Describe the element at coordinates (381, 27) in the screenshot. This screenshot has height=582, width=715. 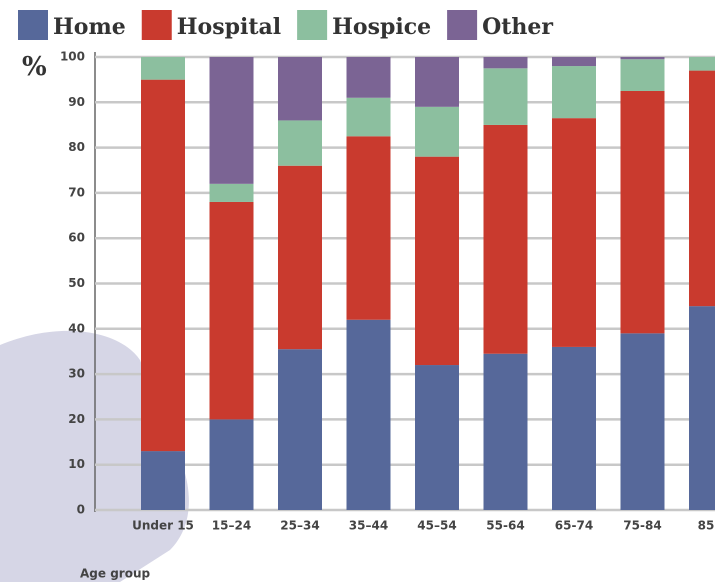
I see `legend-label: Hospice` at that location.